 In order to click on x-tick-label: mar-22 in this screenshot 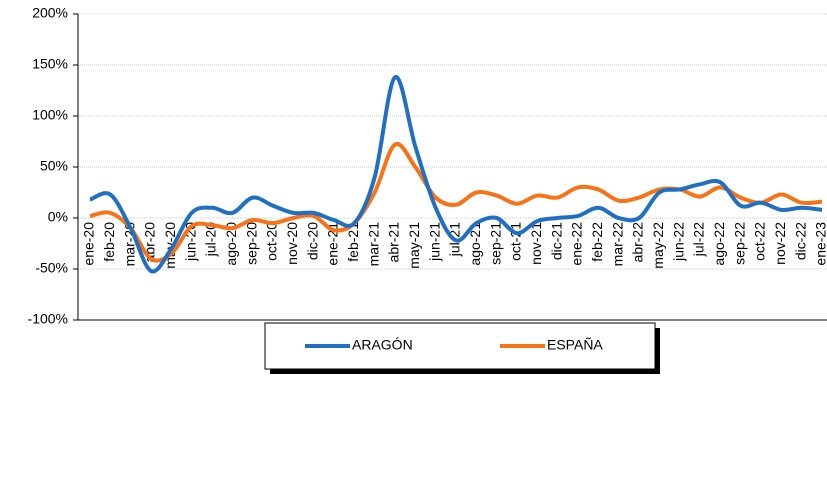, I will do `click(617, 244)`.